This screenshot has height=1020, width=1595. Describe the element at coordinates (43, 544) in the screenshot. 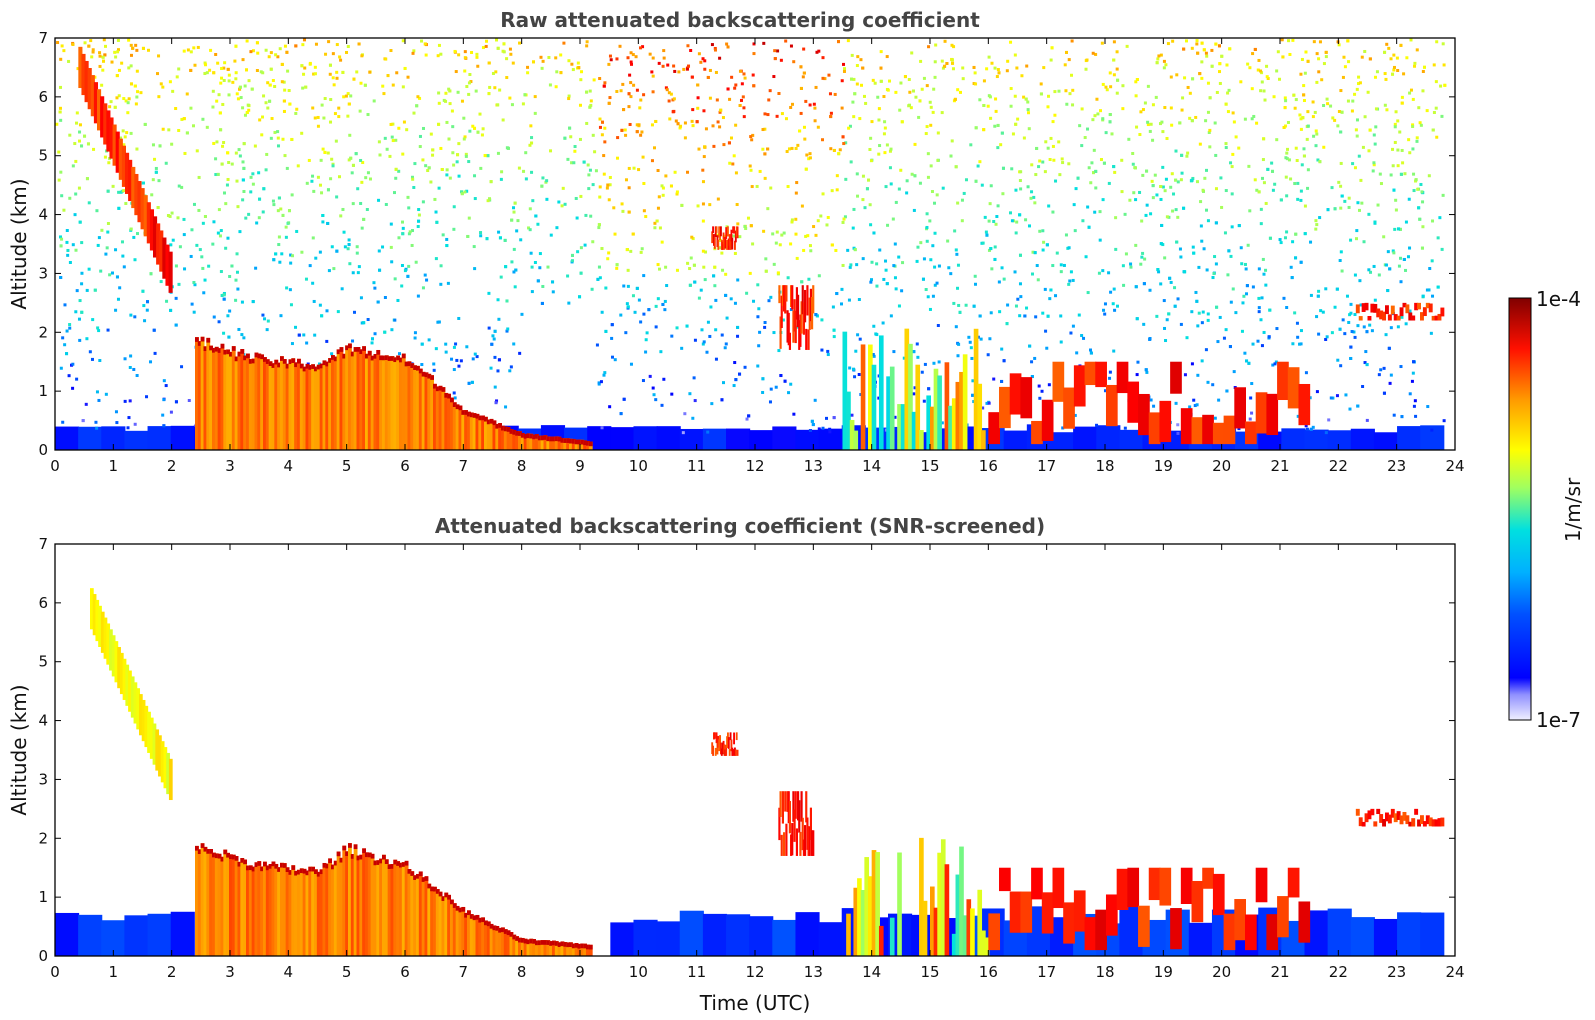

I see `y-tick-label: 7` at that location.